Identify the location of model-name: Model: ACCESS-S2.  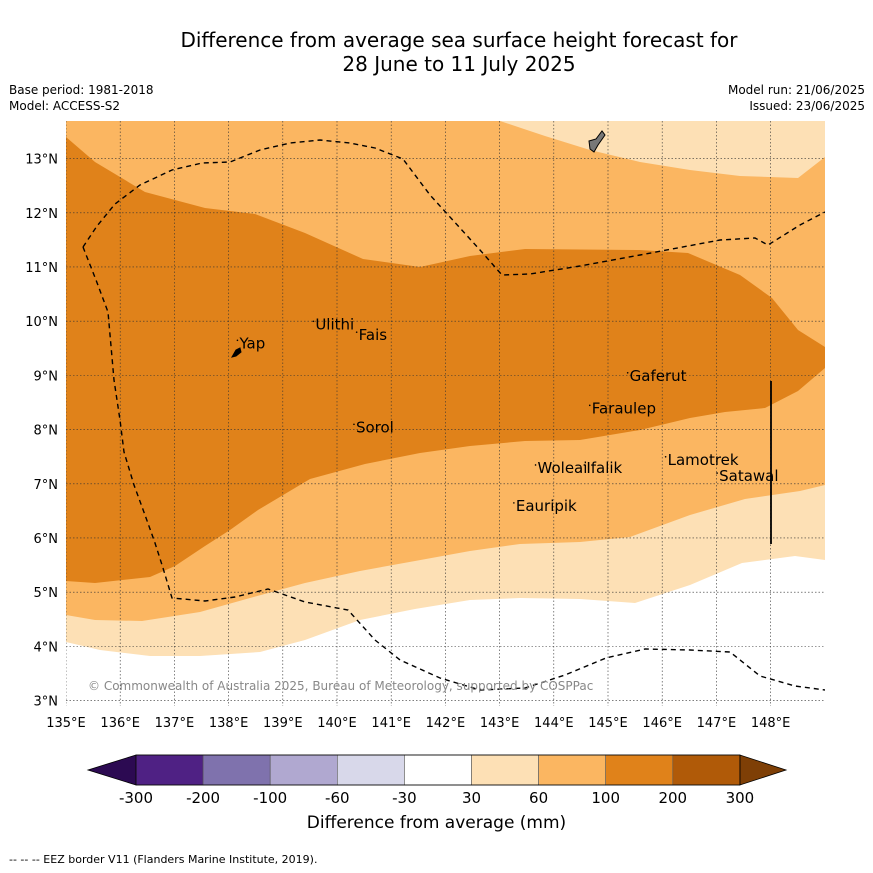
(65, 106).